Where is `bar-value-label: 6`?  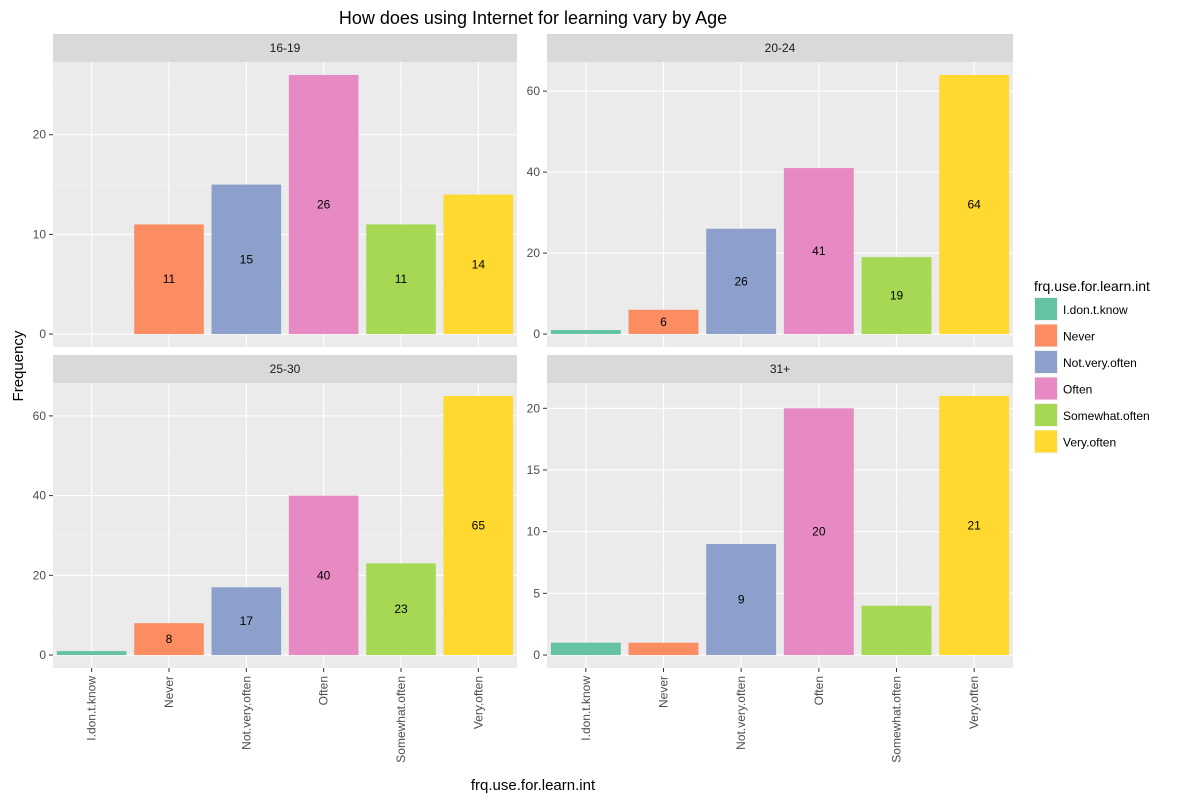
bar-value-label: 6 is located at coordinates (663, 322).